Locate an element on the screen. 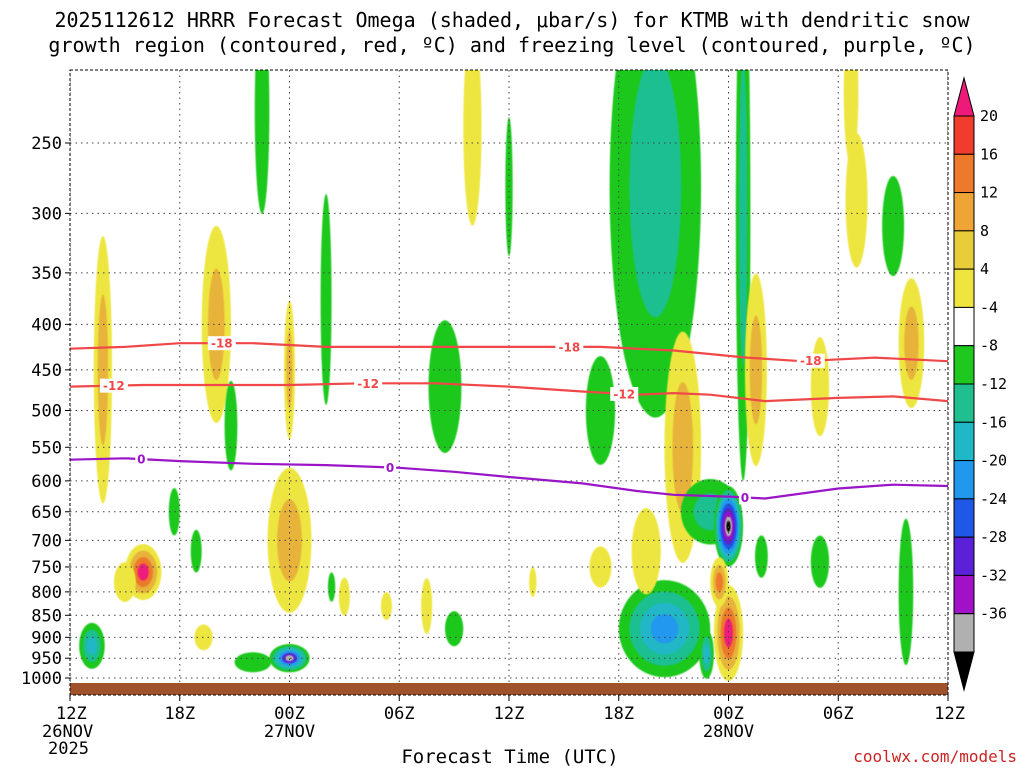 The width and height of the screenshot is (1024, 768). y-tick-label-550: 550 is located at coordinates (46, 448).